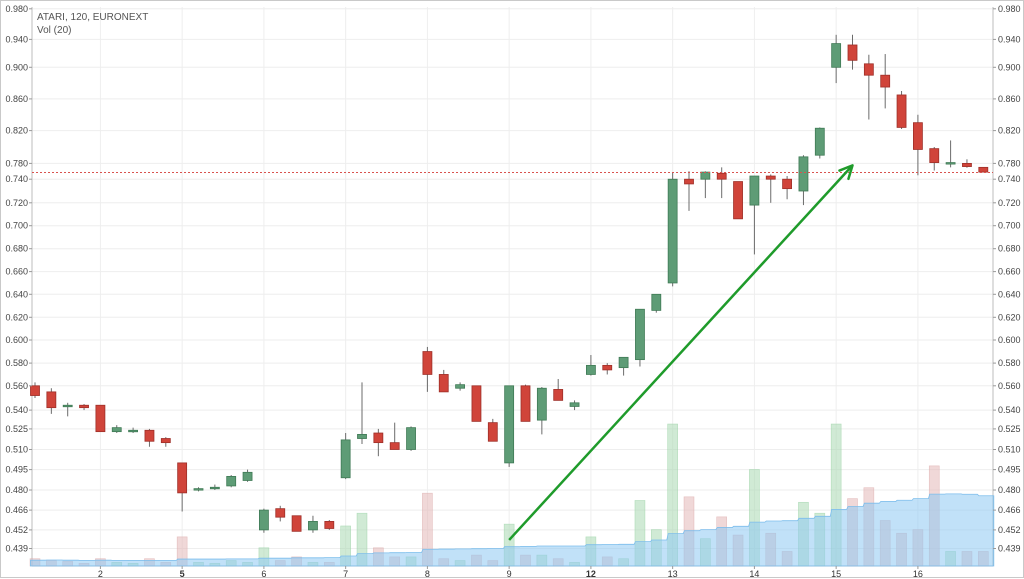 Image resolution: width=1024 pixels, height=579 pixels. Describe the element at coordinates (1009, 490) in the screenshot. I see `y-tick-label-right: 0.480` at that location.